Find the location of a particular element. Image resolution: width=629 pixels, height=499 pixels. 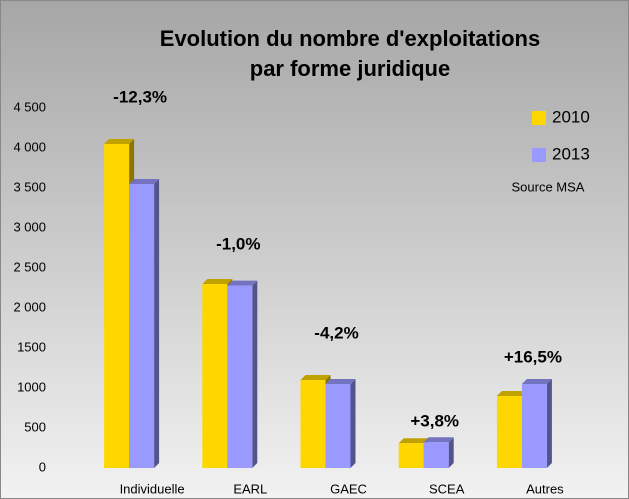

y-tick-label: 4 500 is located at coordinates (29, 106).